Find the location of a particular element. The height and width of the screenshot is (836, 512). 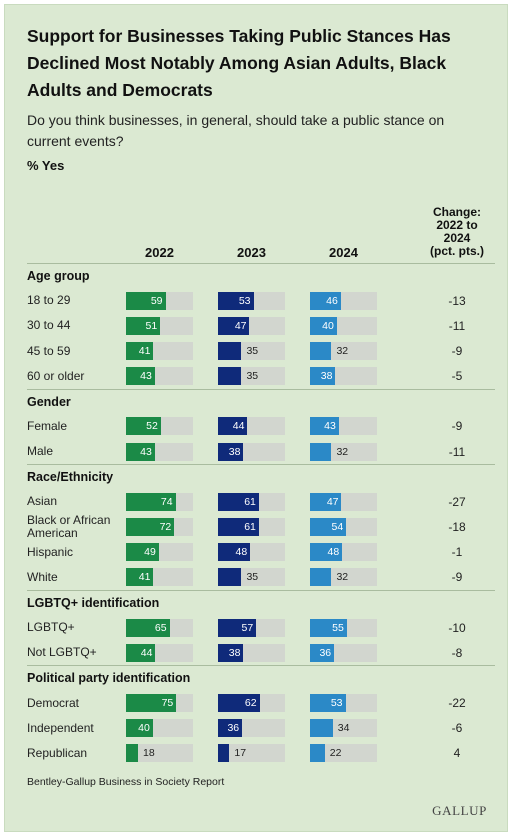

bar-track: 53 is located at coordinates (251, 300).